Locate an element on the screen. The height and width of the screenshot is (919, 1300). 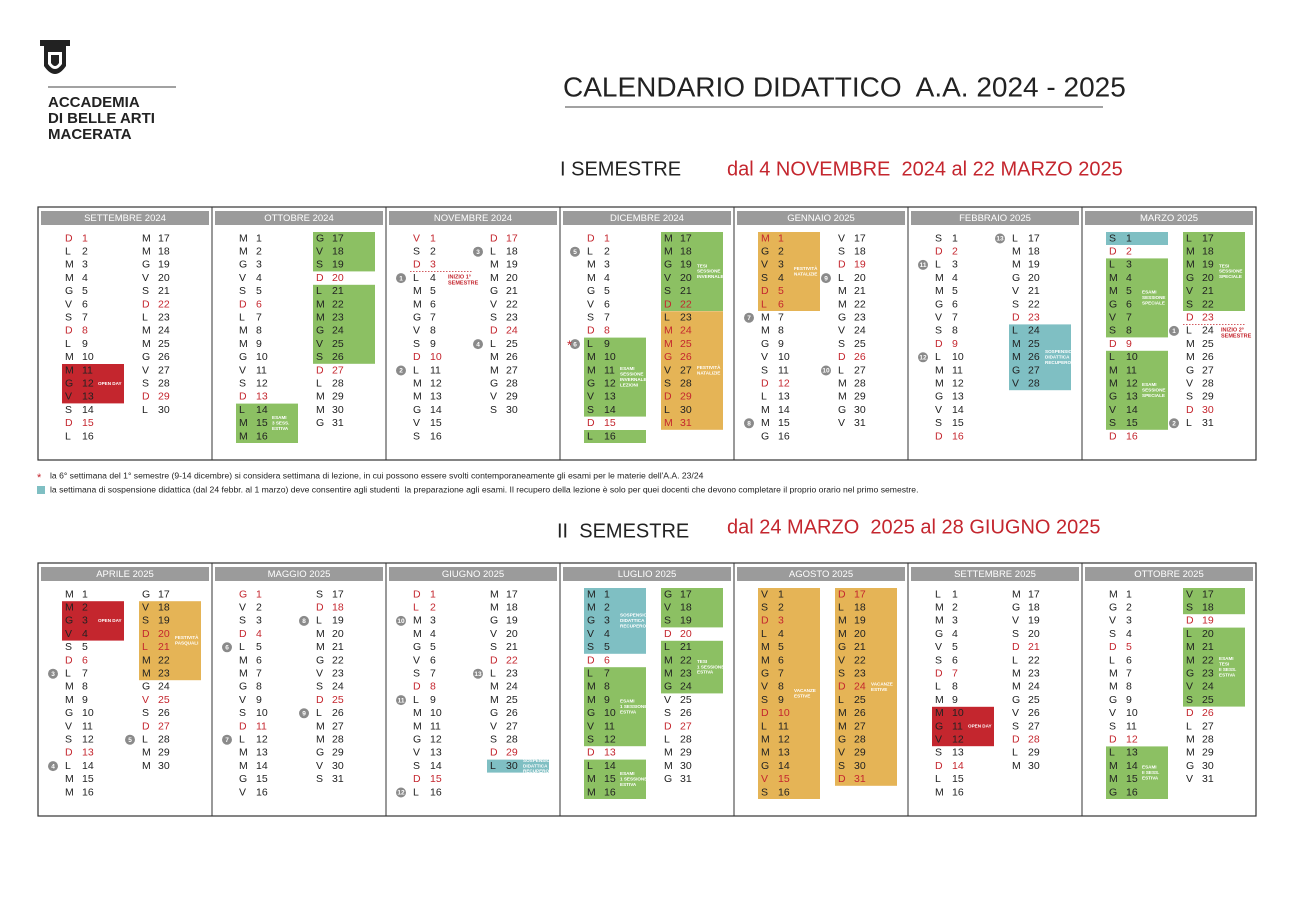
day-number: 14 is located at coordinates (610, 410).